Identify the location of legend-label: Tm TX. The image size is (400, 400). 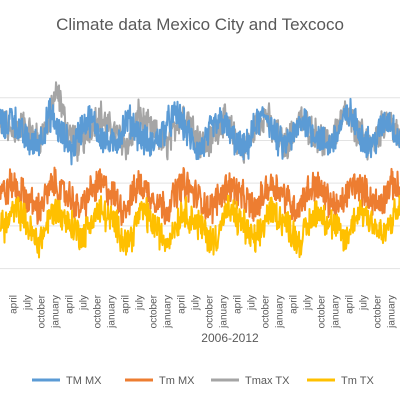
(357, 381).